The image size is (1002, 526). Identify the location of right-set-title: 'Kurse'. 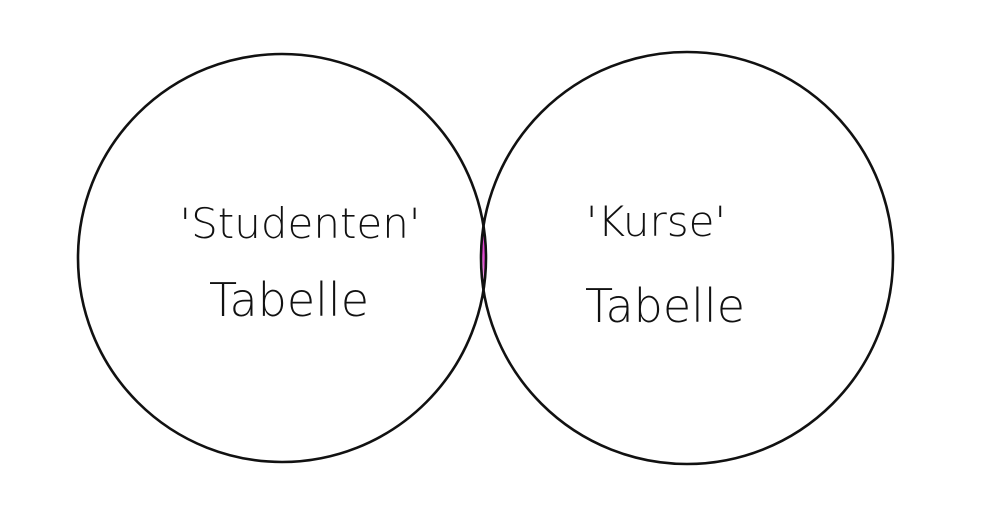
(656, 221).